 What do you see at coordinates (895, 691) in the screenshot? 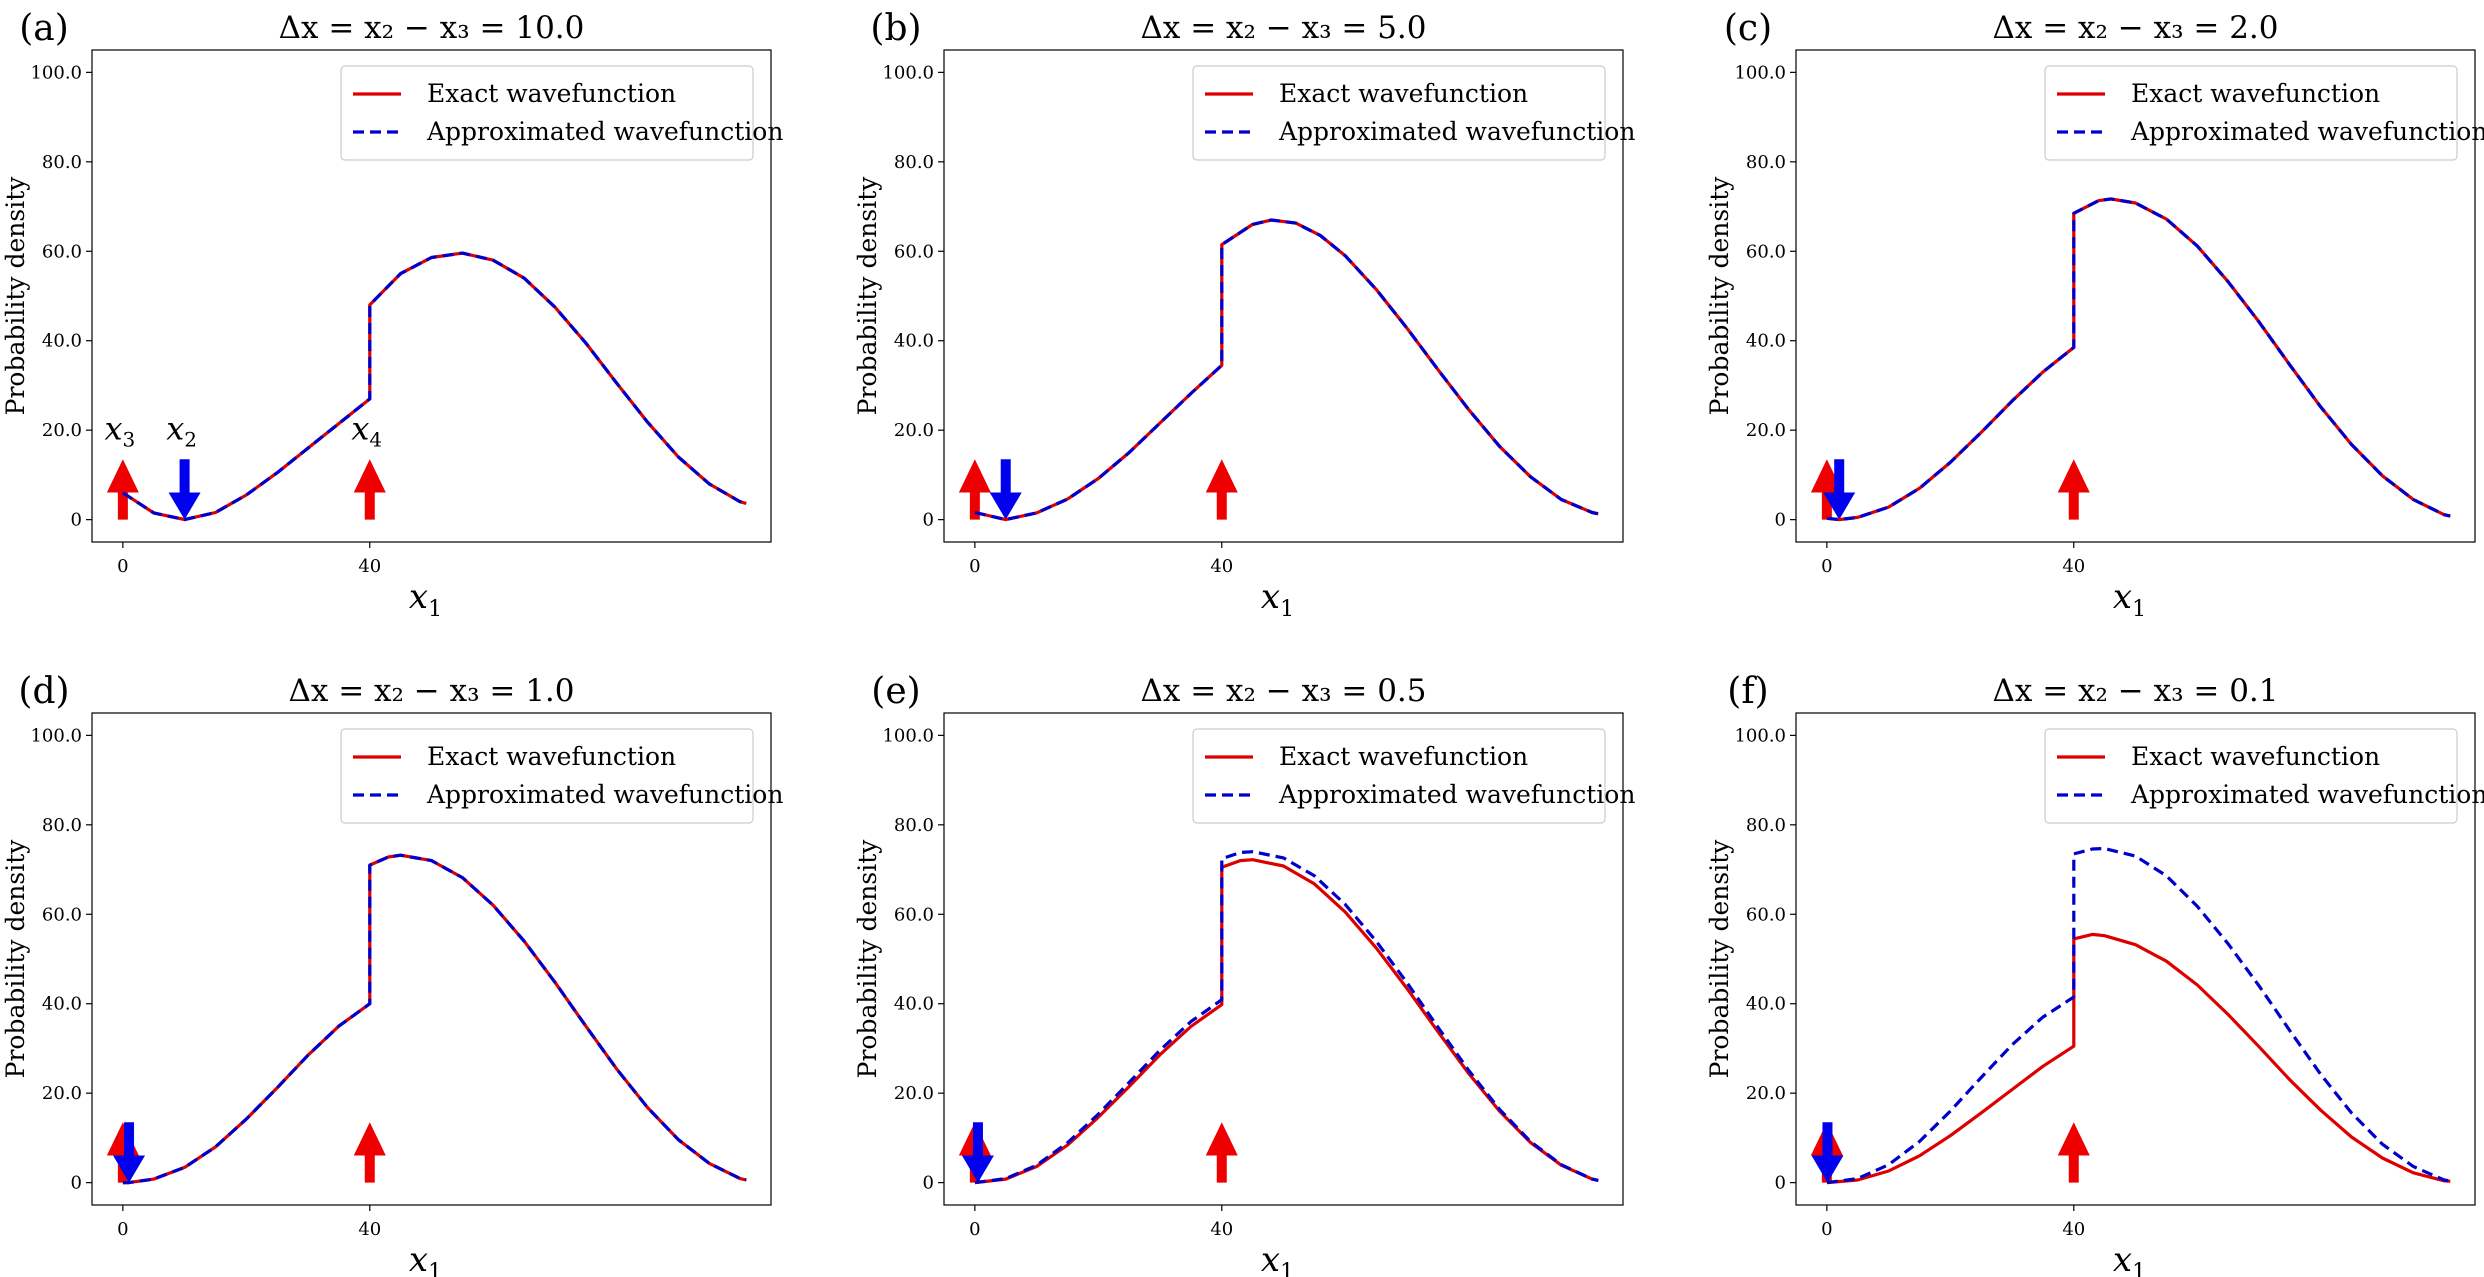
I see `panel-letter: (e)` at bounding box center [895, 691].